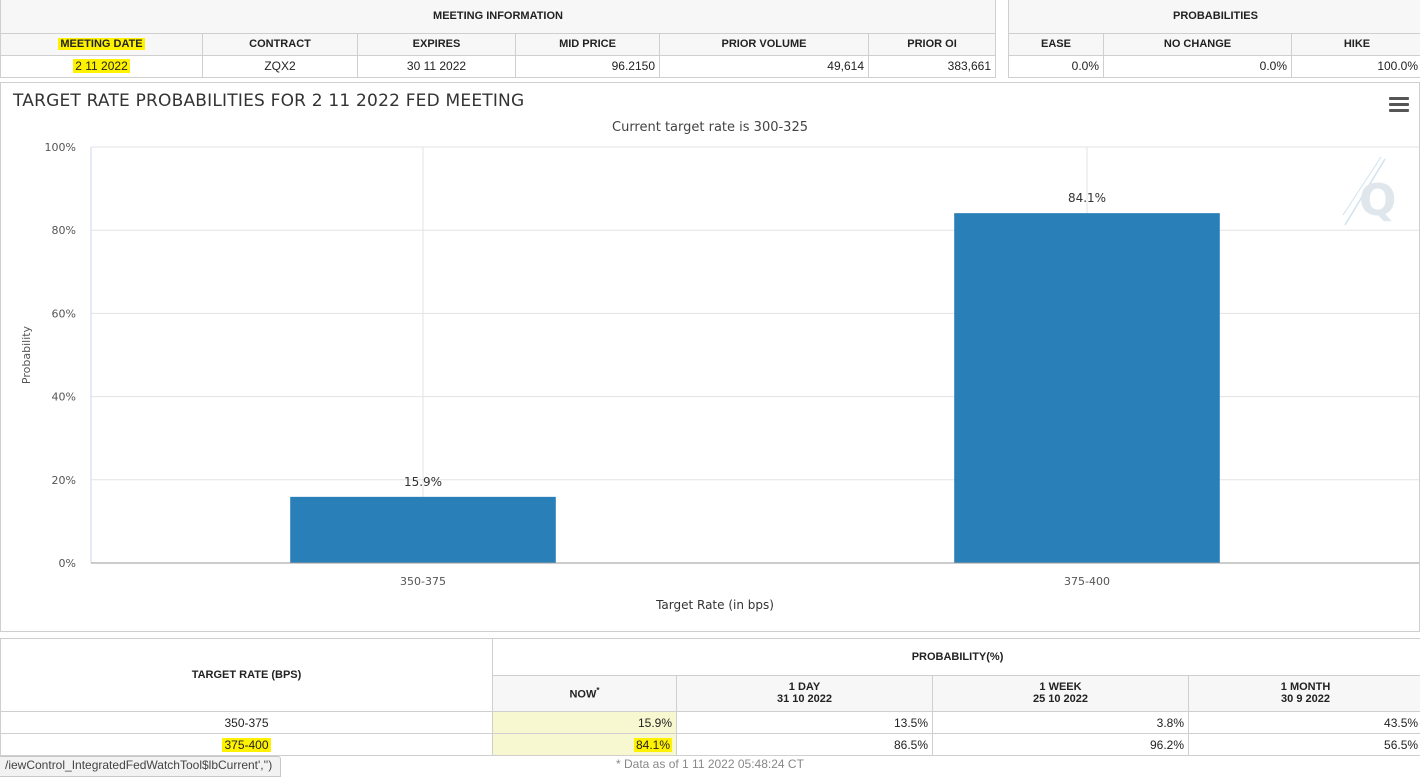  Describe the element at coordinates (1356, 66) in the screenshot. I see `hike-cell: 100.0%` at that location.